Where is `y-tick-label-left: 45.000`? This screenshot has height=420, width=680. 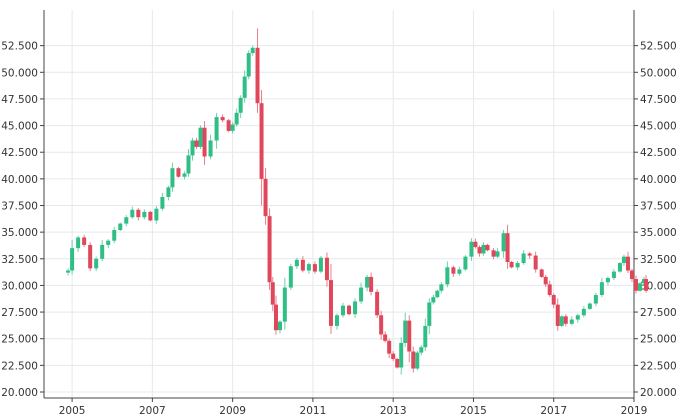 y-tick-label-left: 45.000 is located at coordinates (19, 127).